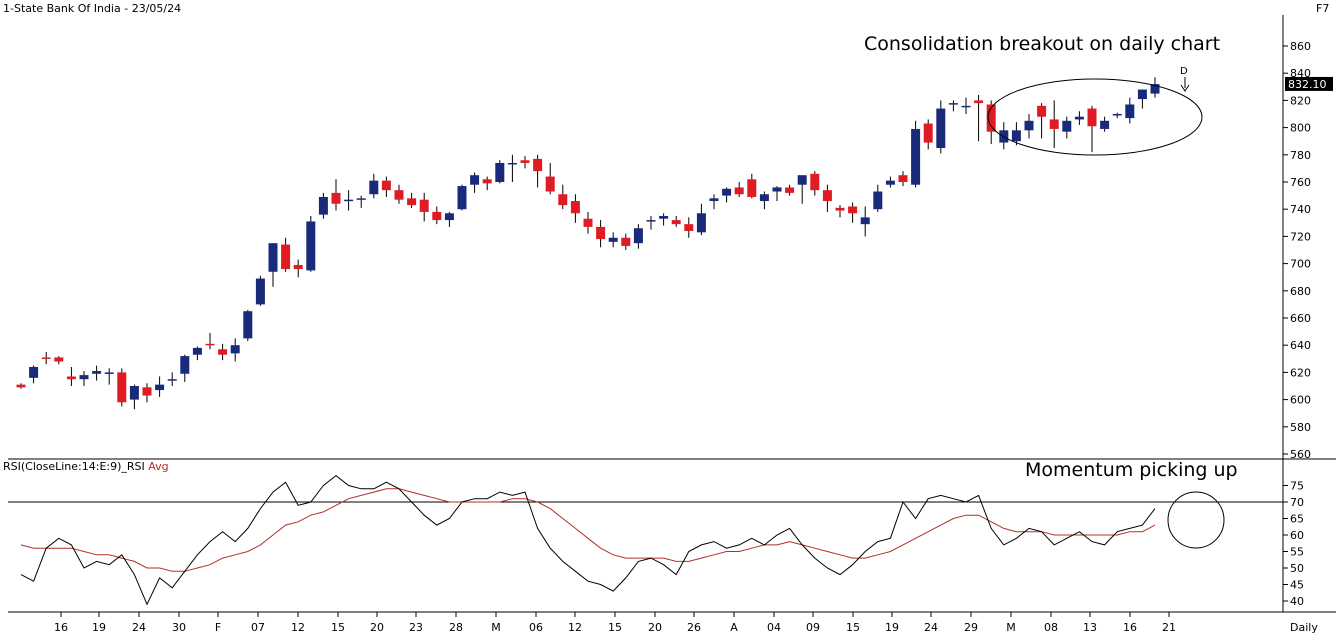  I want to click on breakout-annotation: Consolidation breakout on daily chart, so click(1042, 44).